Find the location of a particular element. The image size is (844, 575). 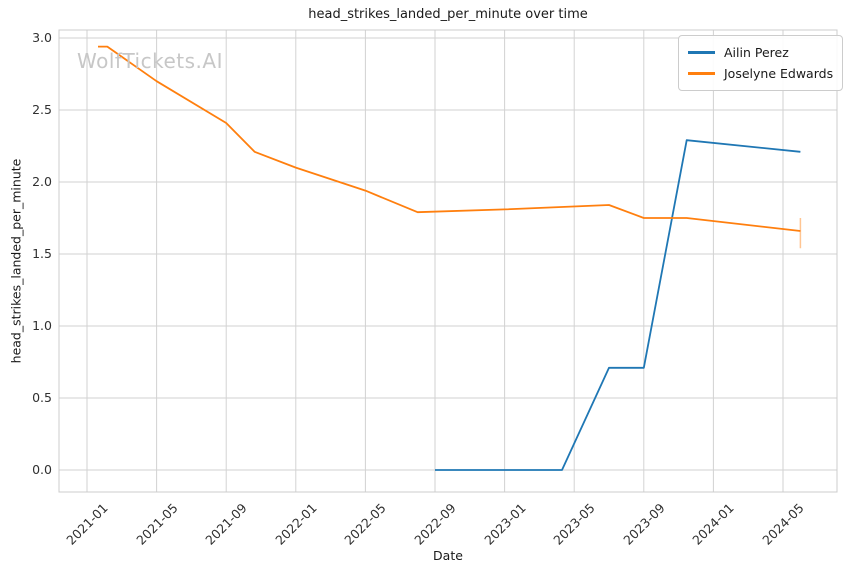

legend-swatch-ailin-perez is located at coordinates (701, 52).